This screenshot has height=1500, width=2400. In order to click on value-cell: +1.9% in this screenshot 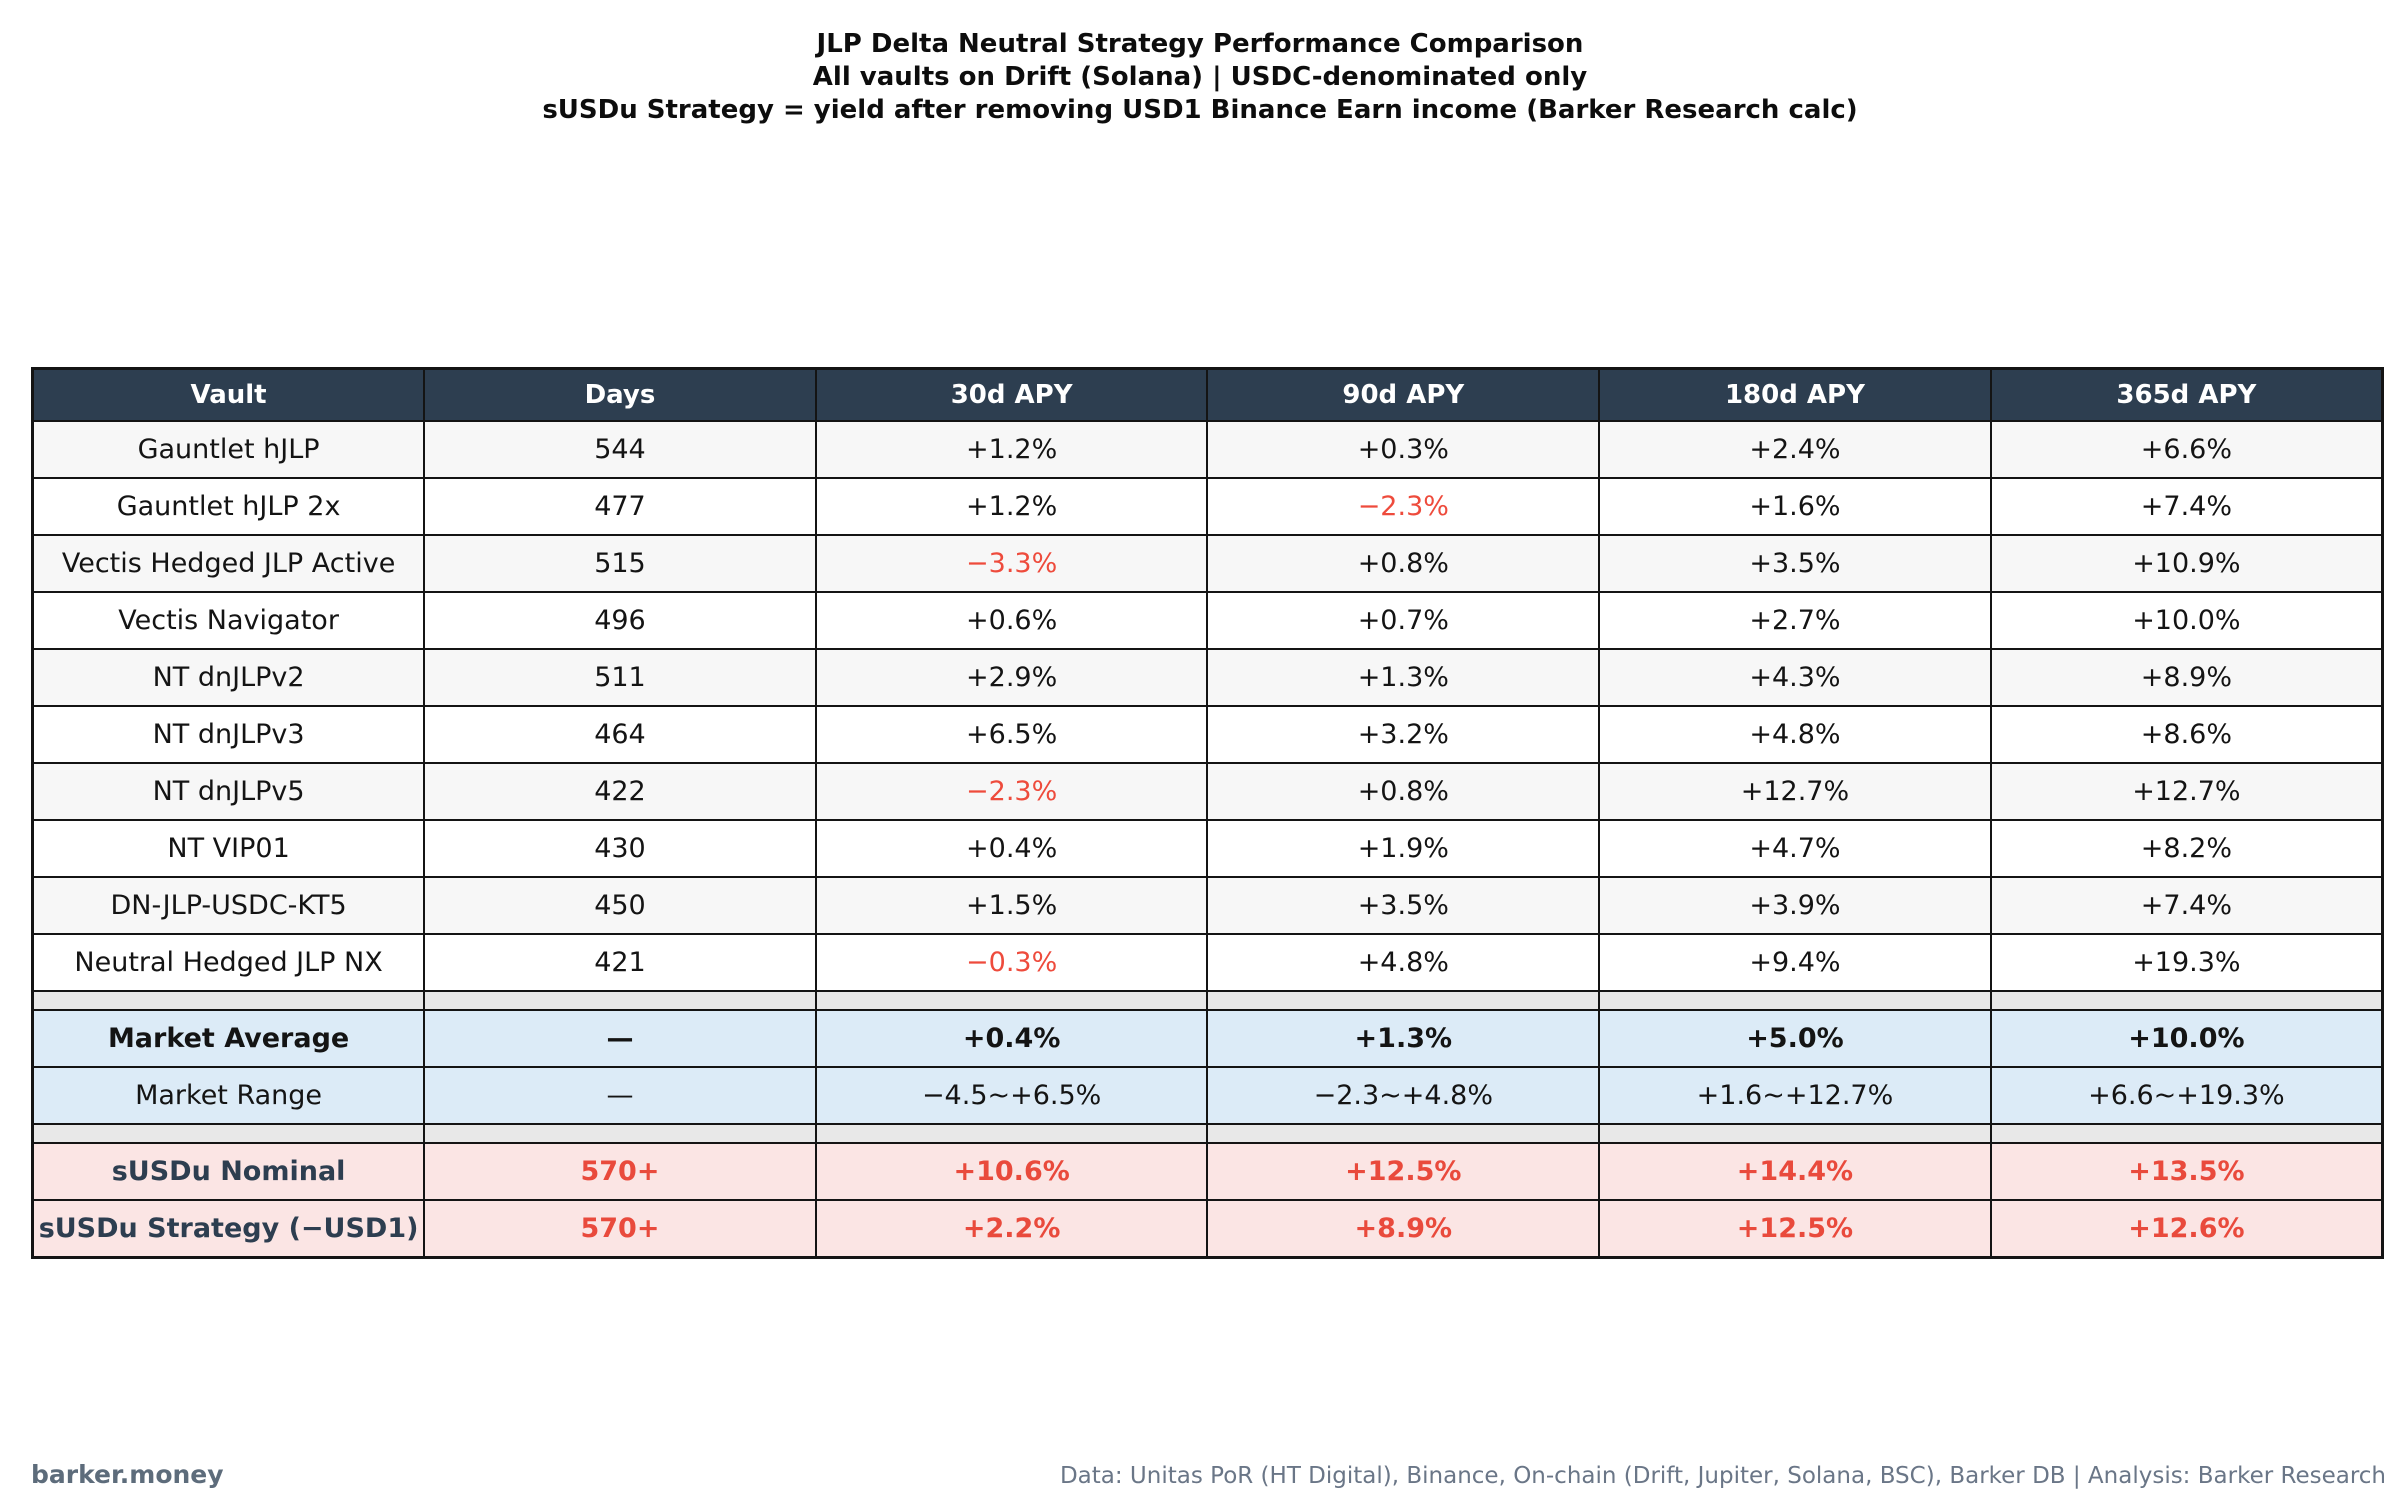, I will do `click(1403, 848)`.